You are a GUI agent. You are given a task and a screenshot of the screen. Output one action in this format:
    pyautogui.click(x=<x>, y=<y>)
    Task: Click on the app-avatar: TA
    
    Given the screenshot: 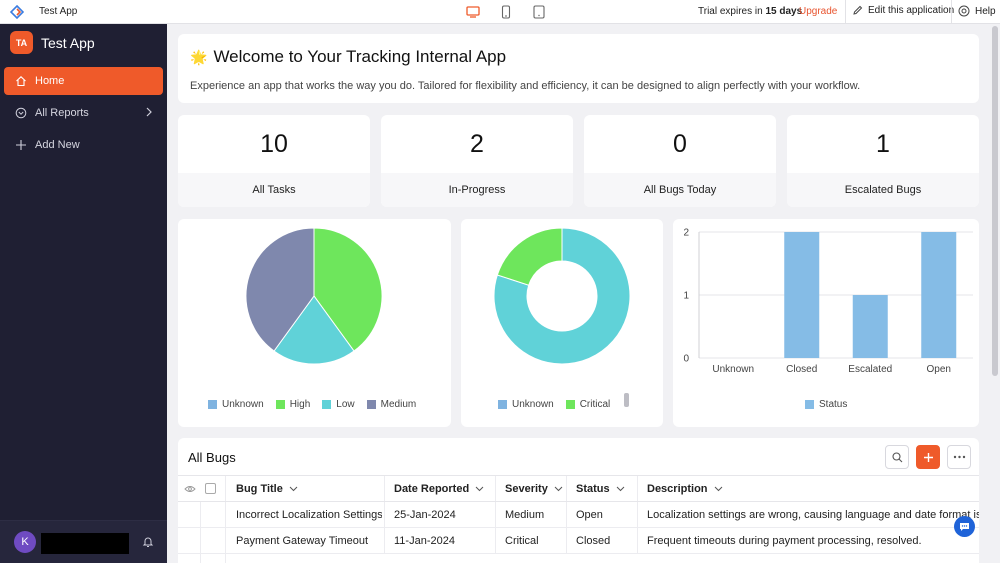 What is the action you would take?
    pyautogui.click(x=21, y=42)
    